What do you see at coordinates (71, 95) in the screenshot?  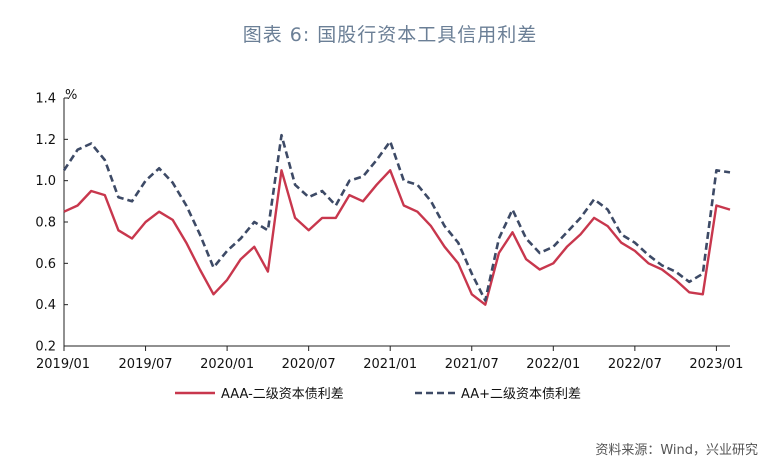 I see `y-unit-label: %` at bounding box center [71, 95].